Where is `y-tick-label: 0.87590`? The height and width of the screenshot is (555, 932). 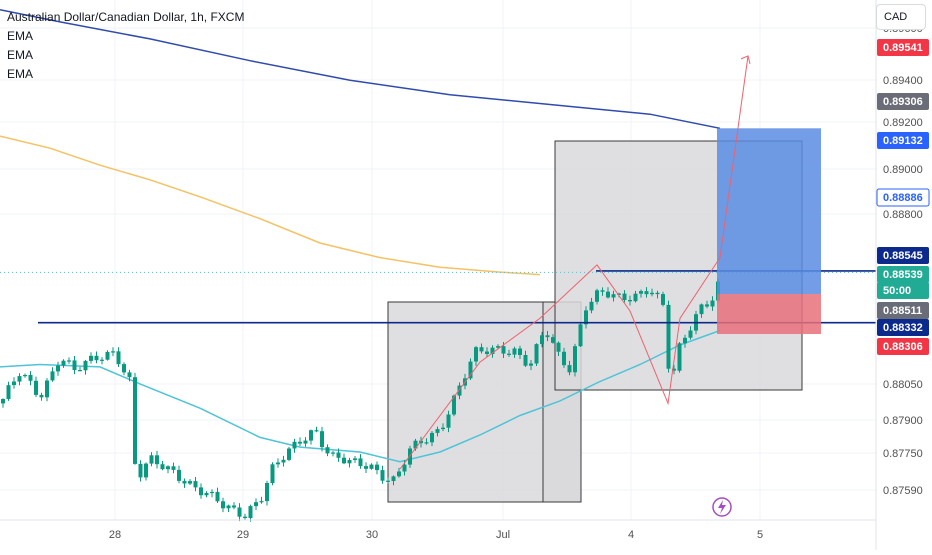
y-tick-label: 0.87590 is located at coordinates (903, 491).